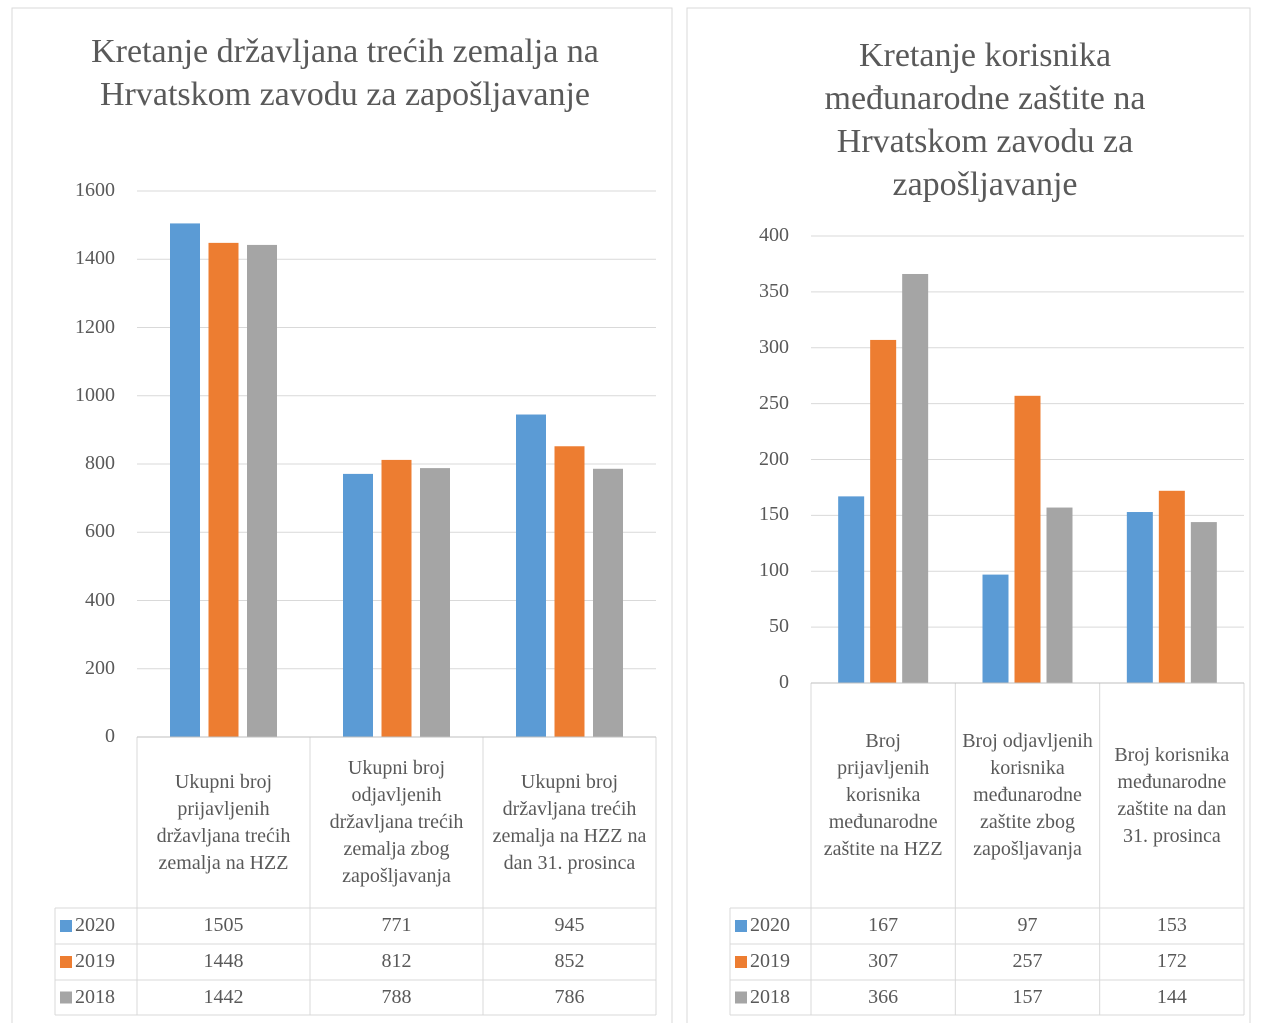 Image resolution: width=1262 pixels, height=1023 pixels. I want to click on y-tick-label: 350, so click(774, 290).